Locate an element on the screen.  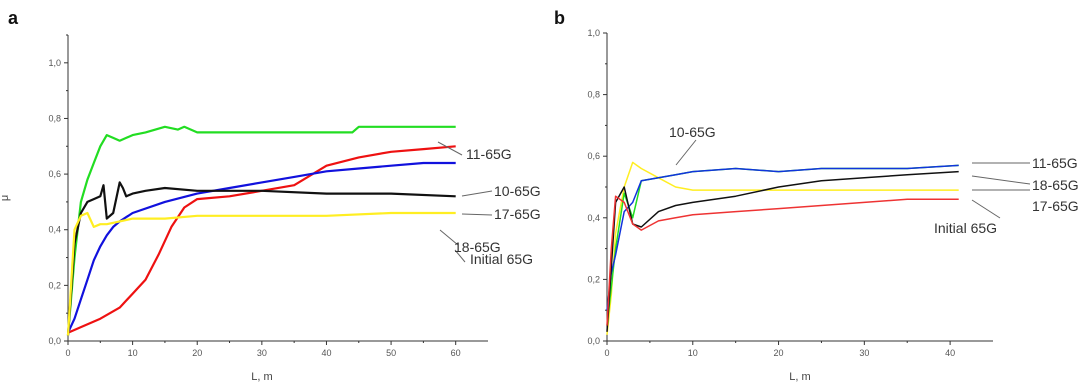
pb-series-17-65g is located at coordinates (782, 251).